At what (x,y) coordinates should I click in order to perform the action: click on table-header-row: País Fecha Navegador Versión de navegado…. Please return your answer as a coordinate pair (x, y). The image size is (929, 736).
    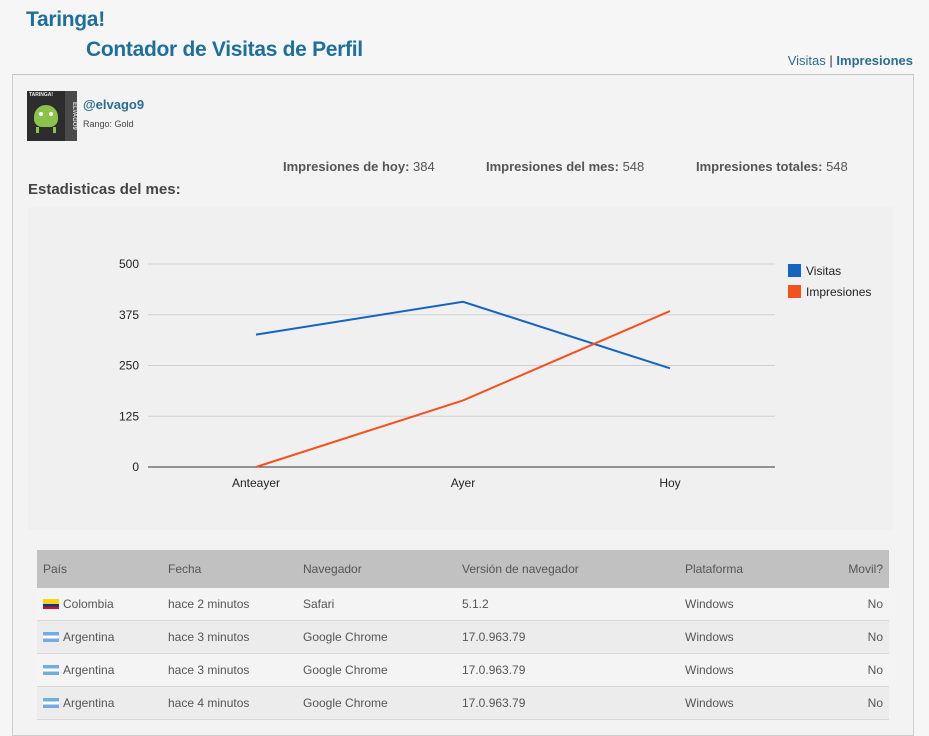
    Looking at the image, I should click on (463, 569).